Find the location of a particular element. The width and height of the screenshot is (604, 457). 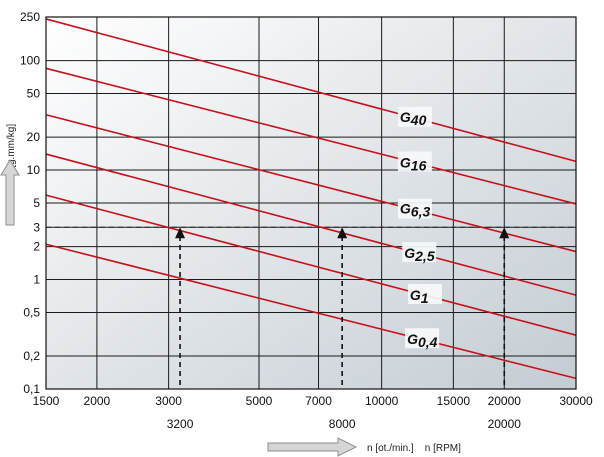

x-tick-label: 3000 is located at coordinates (168, 401).